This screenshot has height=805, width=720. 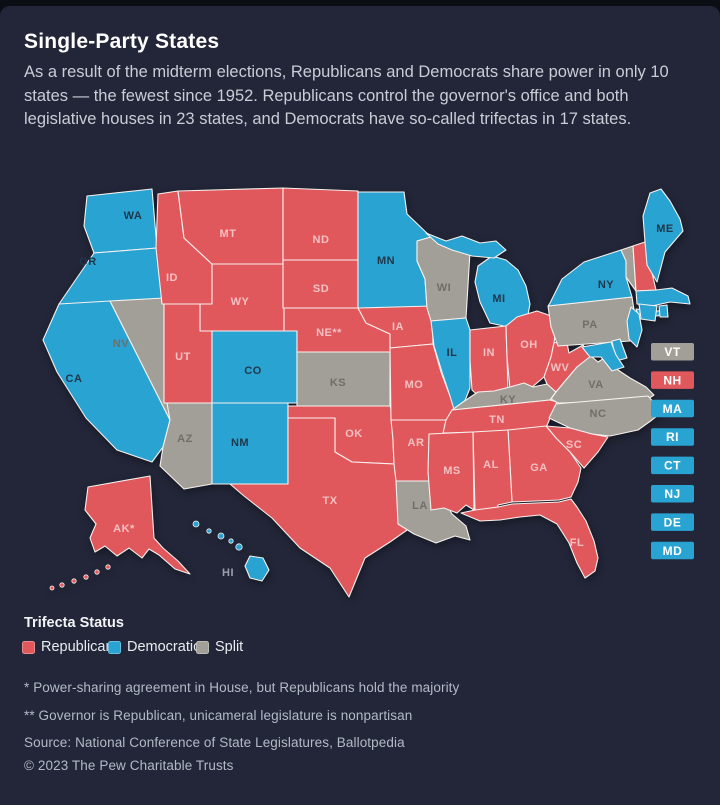 I want to click on state-nd, so click(x=320, y=224).